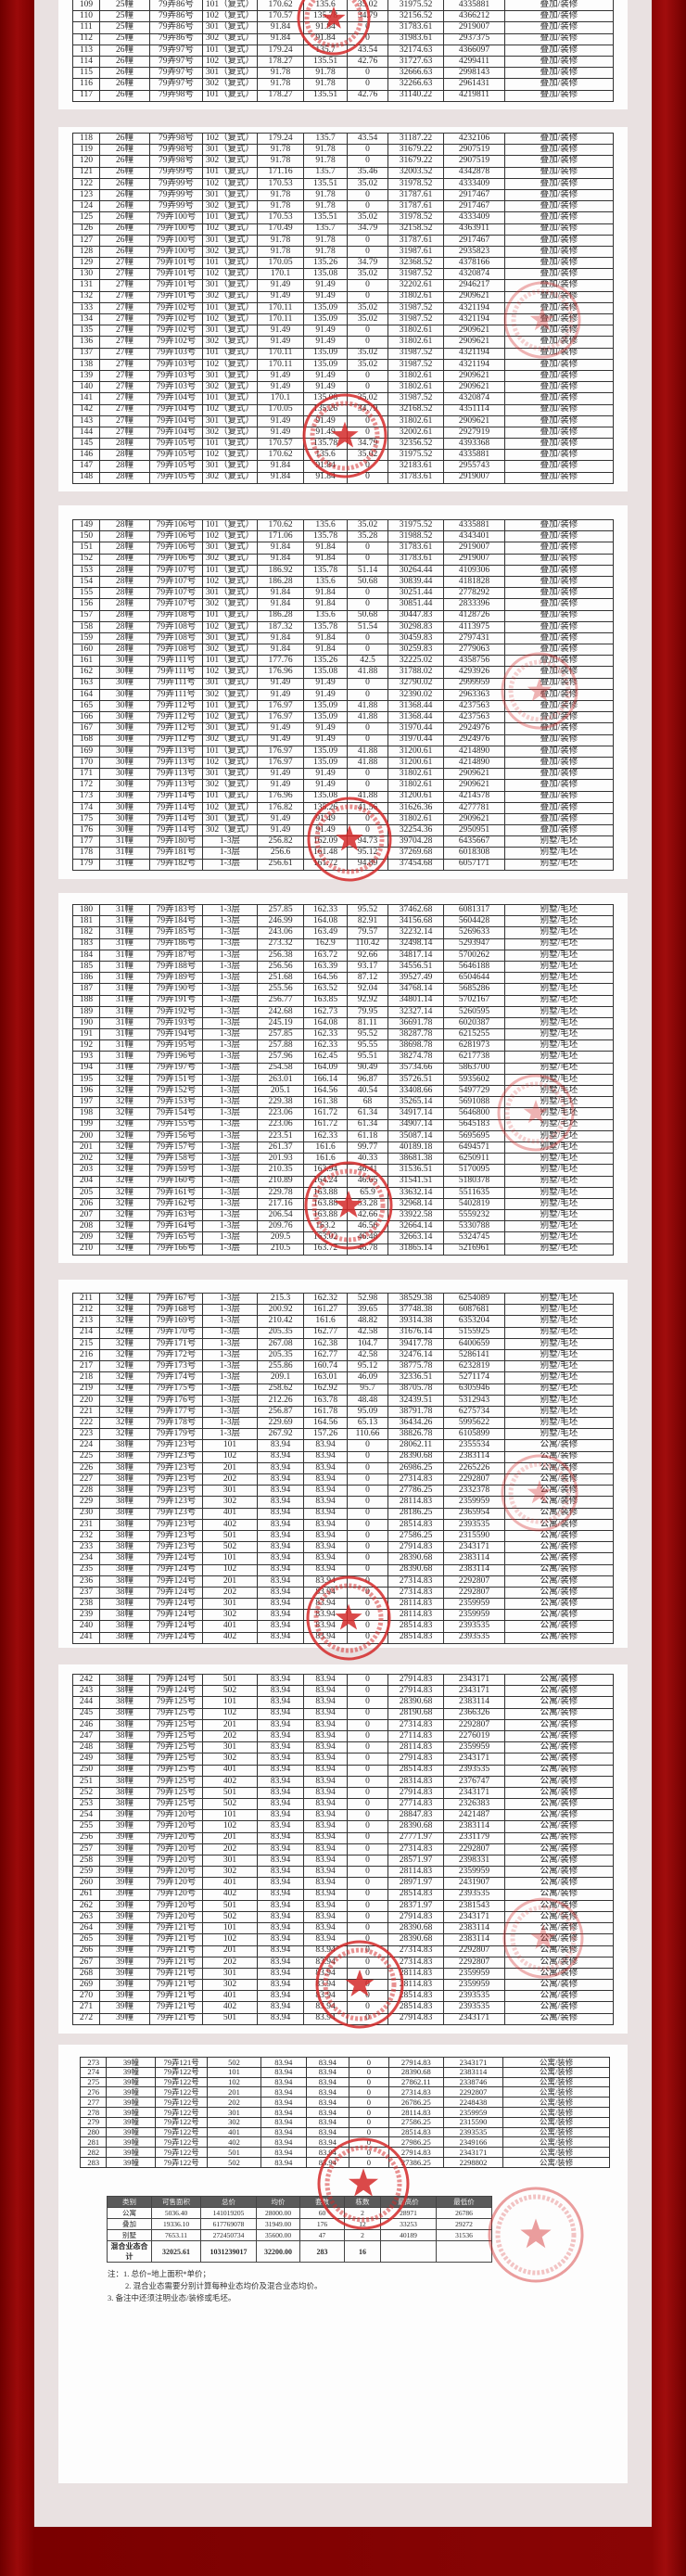 This screenshot has width=686, height=2576. Describe the element at coordinates (415, 1905) in the screenshot. I see `cell-unit-price: 28371.97` at that location.